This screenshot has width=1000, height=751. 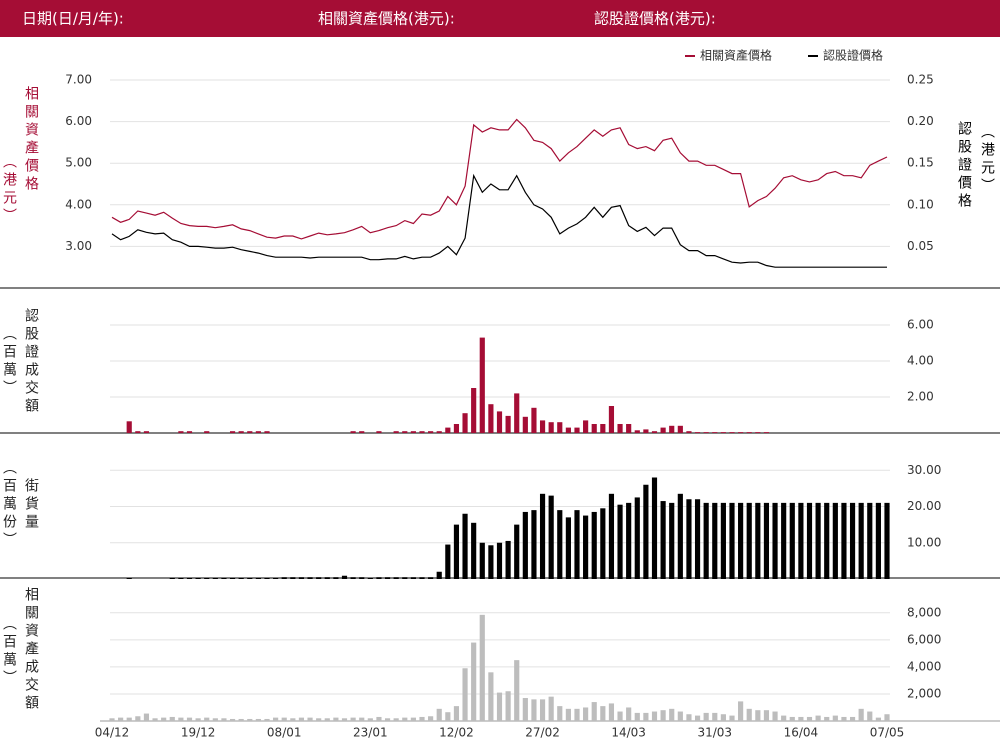 What do you see at coordinates (31, 362) in the screenshot?
I see `y-axis-label: 認股證成交額` at bounding box center [31, 362].